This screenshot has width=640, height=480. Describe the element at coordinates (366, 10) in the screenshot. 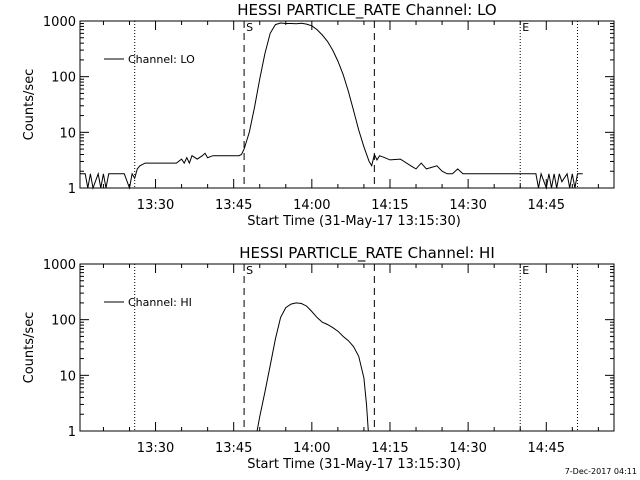

I see `chart-title: HESSI PARTICLE_RATE Channel: LO` at that location.